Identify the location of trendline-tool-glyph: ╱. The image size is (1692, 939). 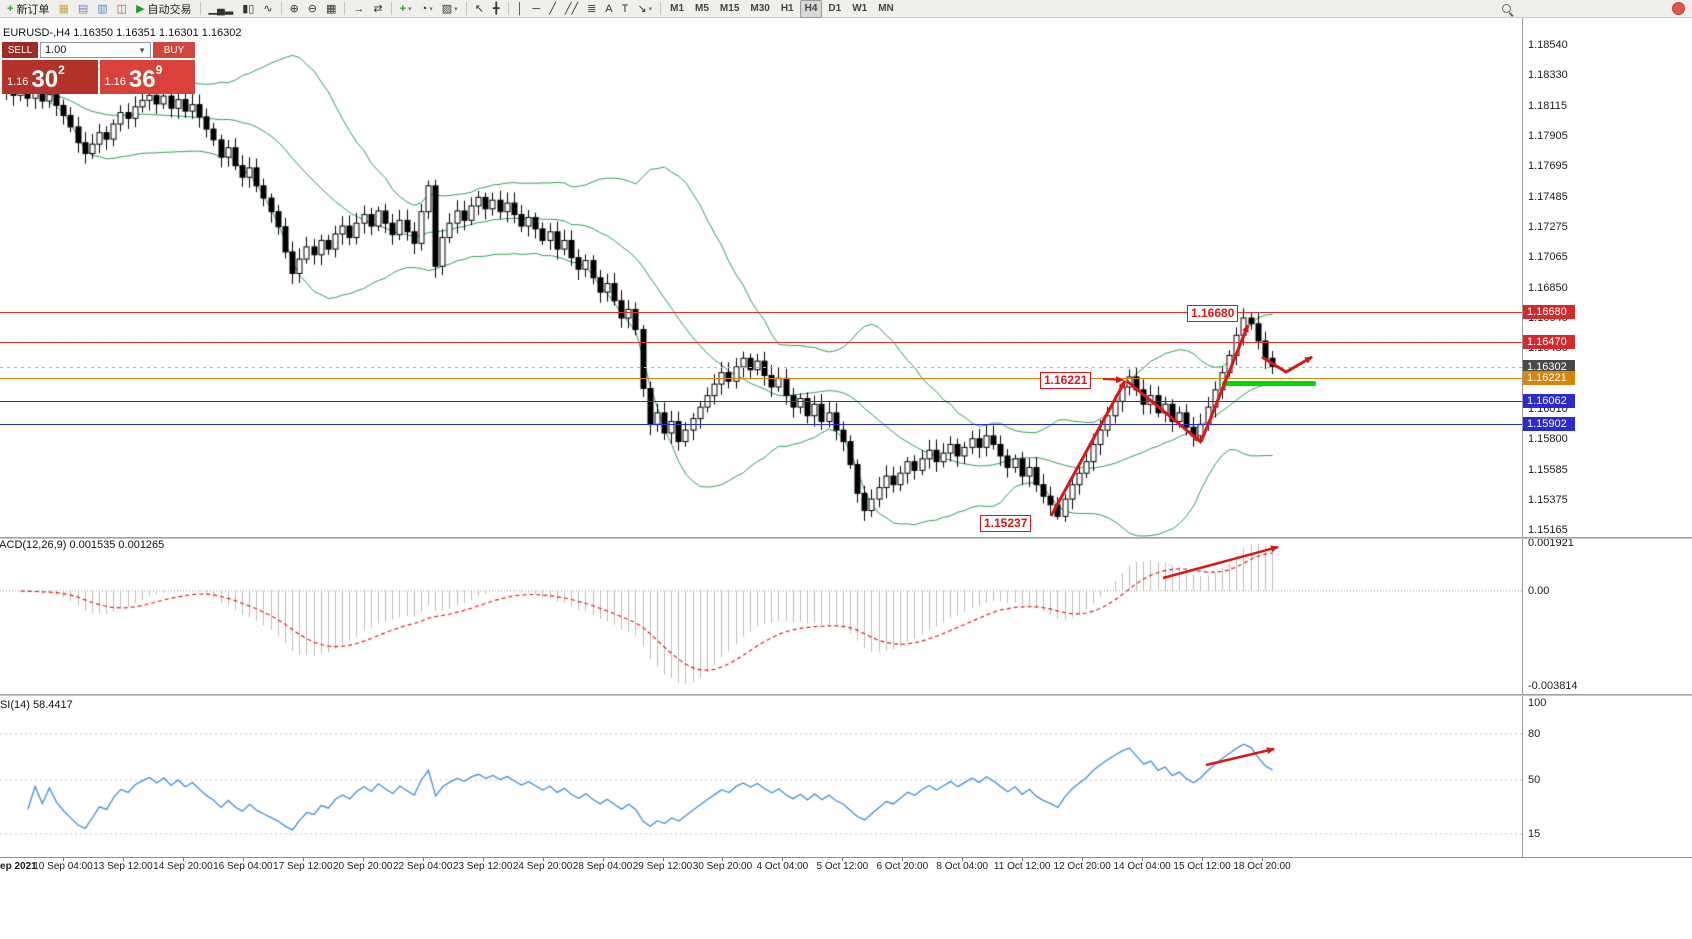
(552, 8).